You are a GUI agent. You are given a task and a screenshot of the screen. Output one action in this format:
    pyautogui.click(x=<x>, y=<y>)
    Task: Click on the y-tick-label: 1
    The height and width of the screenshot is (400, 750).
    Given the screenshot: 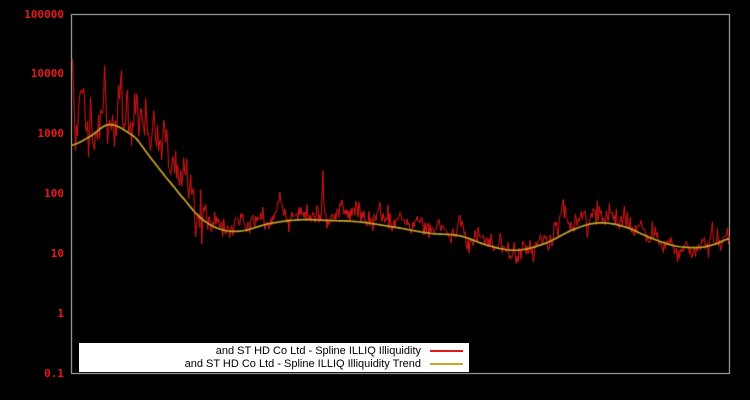 What is the action you would take?
    pyautogui.click(x=60, y=313)
    